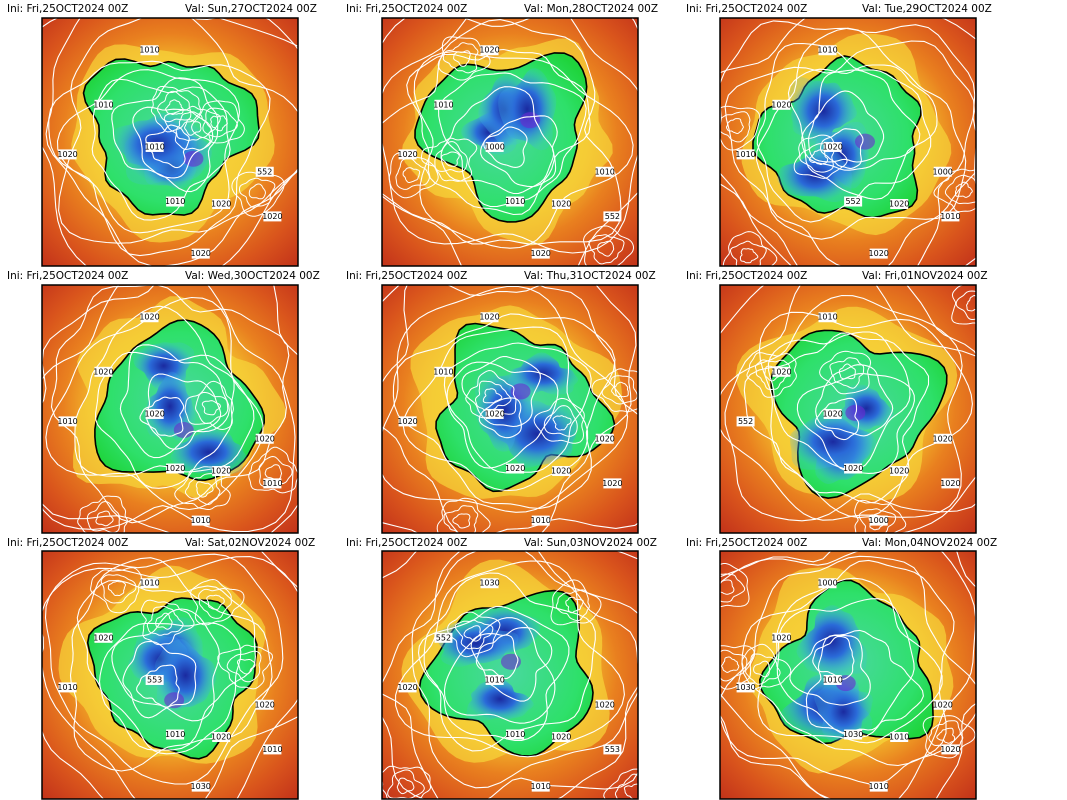 The width and height of the screenshot is (1067, 800). What do you see at coordinates (250, 543) in the screenshot?
I see `valid-time: Val: Sat,02NOV2024 00Z` at bounding box center [250, 543].